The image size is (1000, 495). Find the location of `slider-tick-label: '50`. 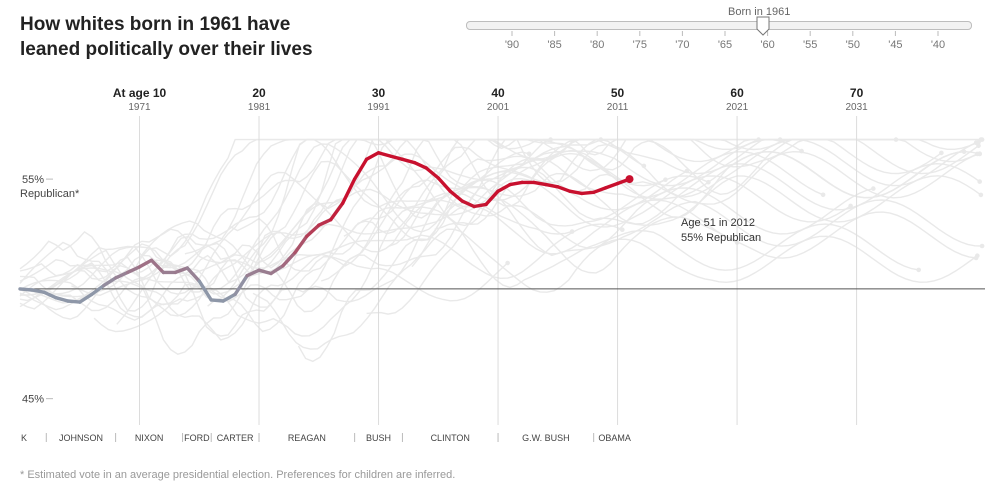

slider-tick-label: '50 is located at coordinates (853, 45).